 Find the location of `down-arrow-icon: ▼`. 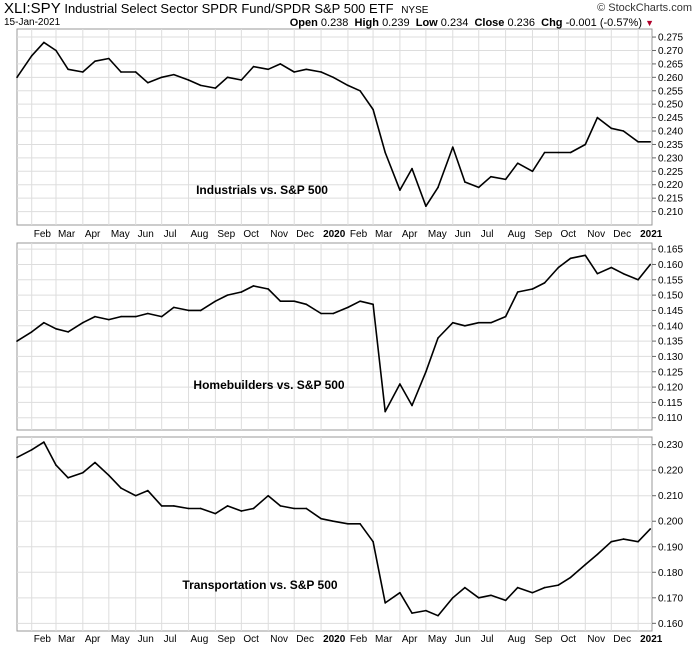

down-arrow-icon: ▼ is located at coordinates (649, 23).